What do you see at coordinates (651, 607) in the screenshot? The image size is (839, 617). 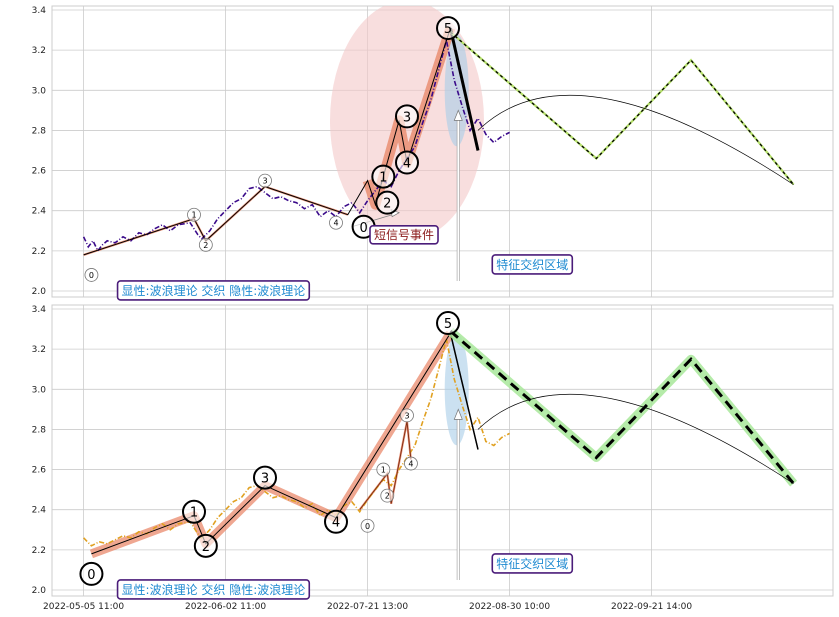 I see `x-tick-label: 2022-09-21 14:00` at bounding box center [651, 607].